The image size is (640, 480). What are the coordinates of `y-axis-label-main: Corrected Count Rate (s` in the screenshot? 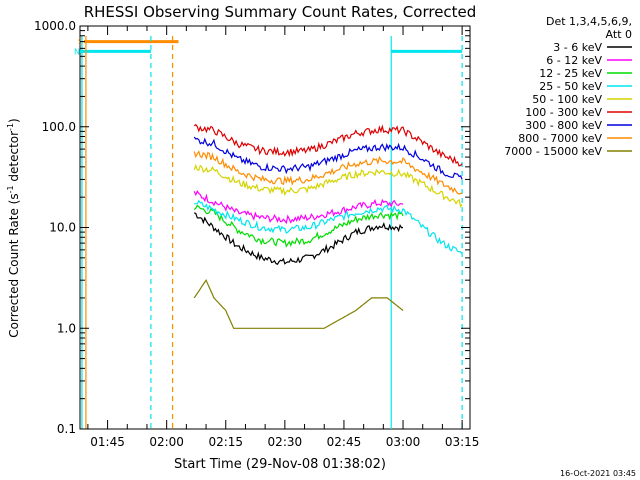 It's located at (14, 265).